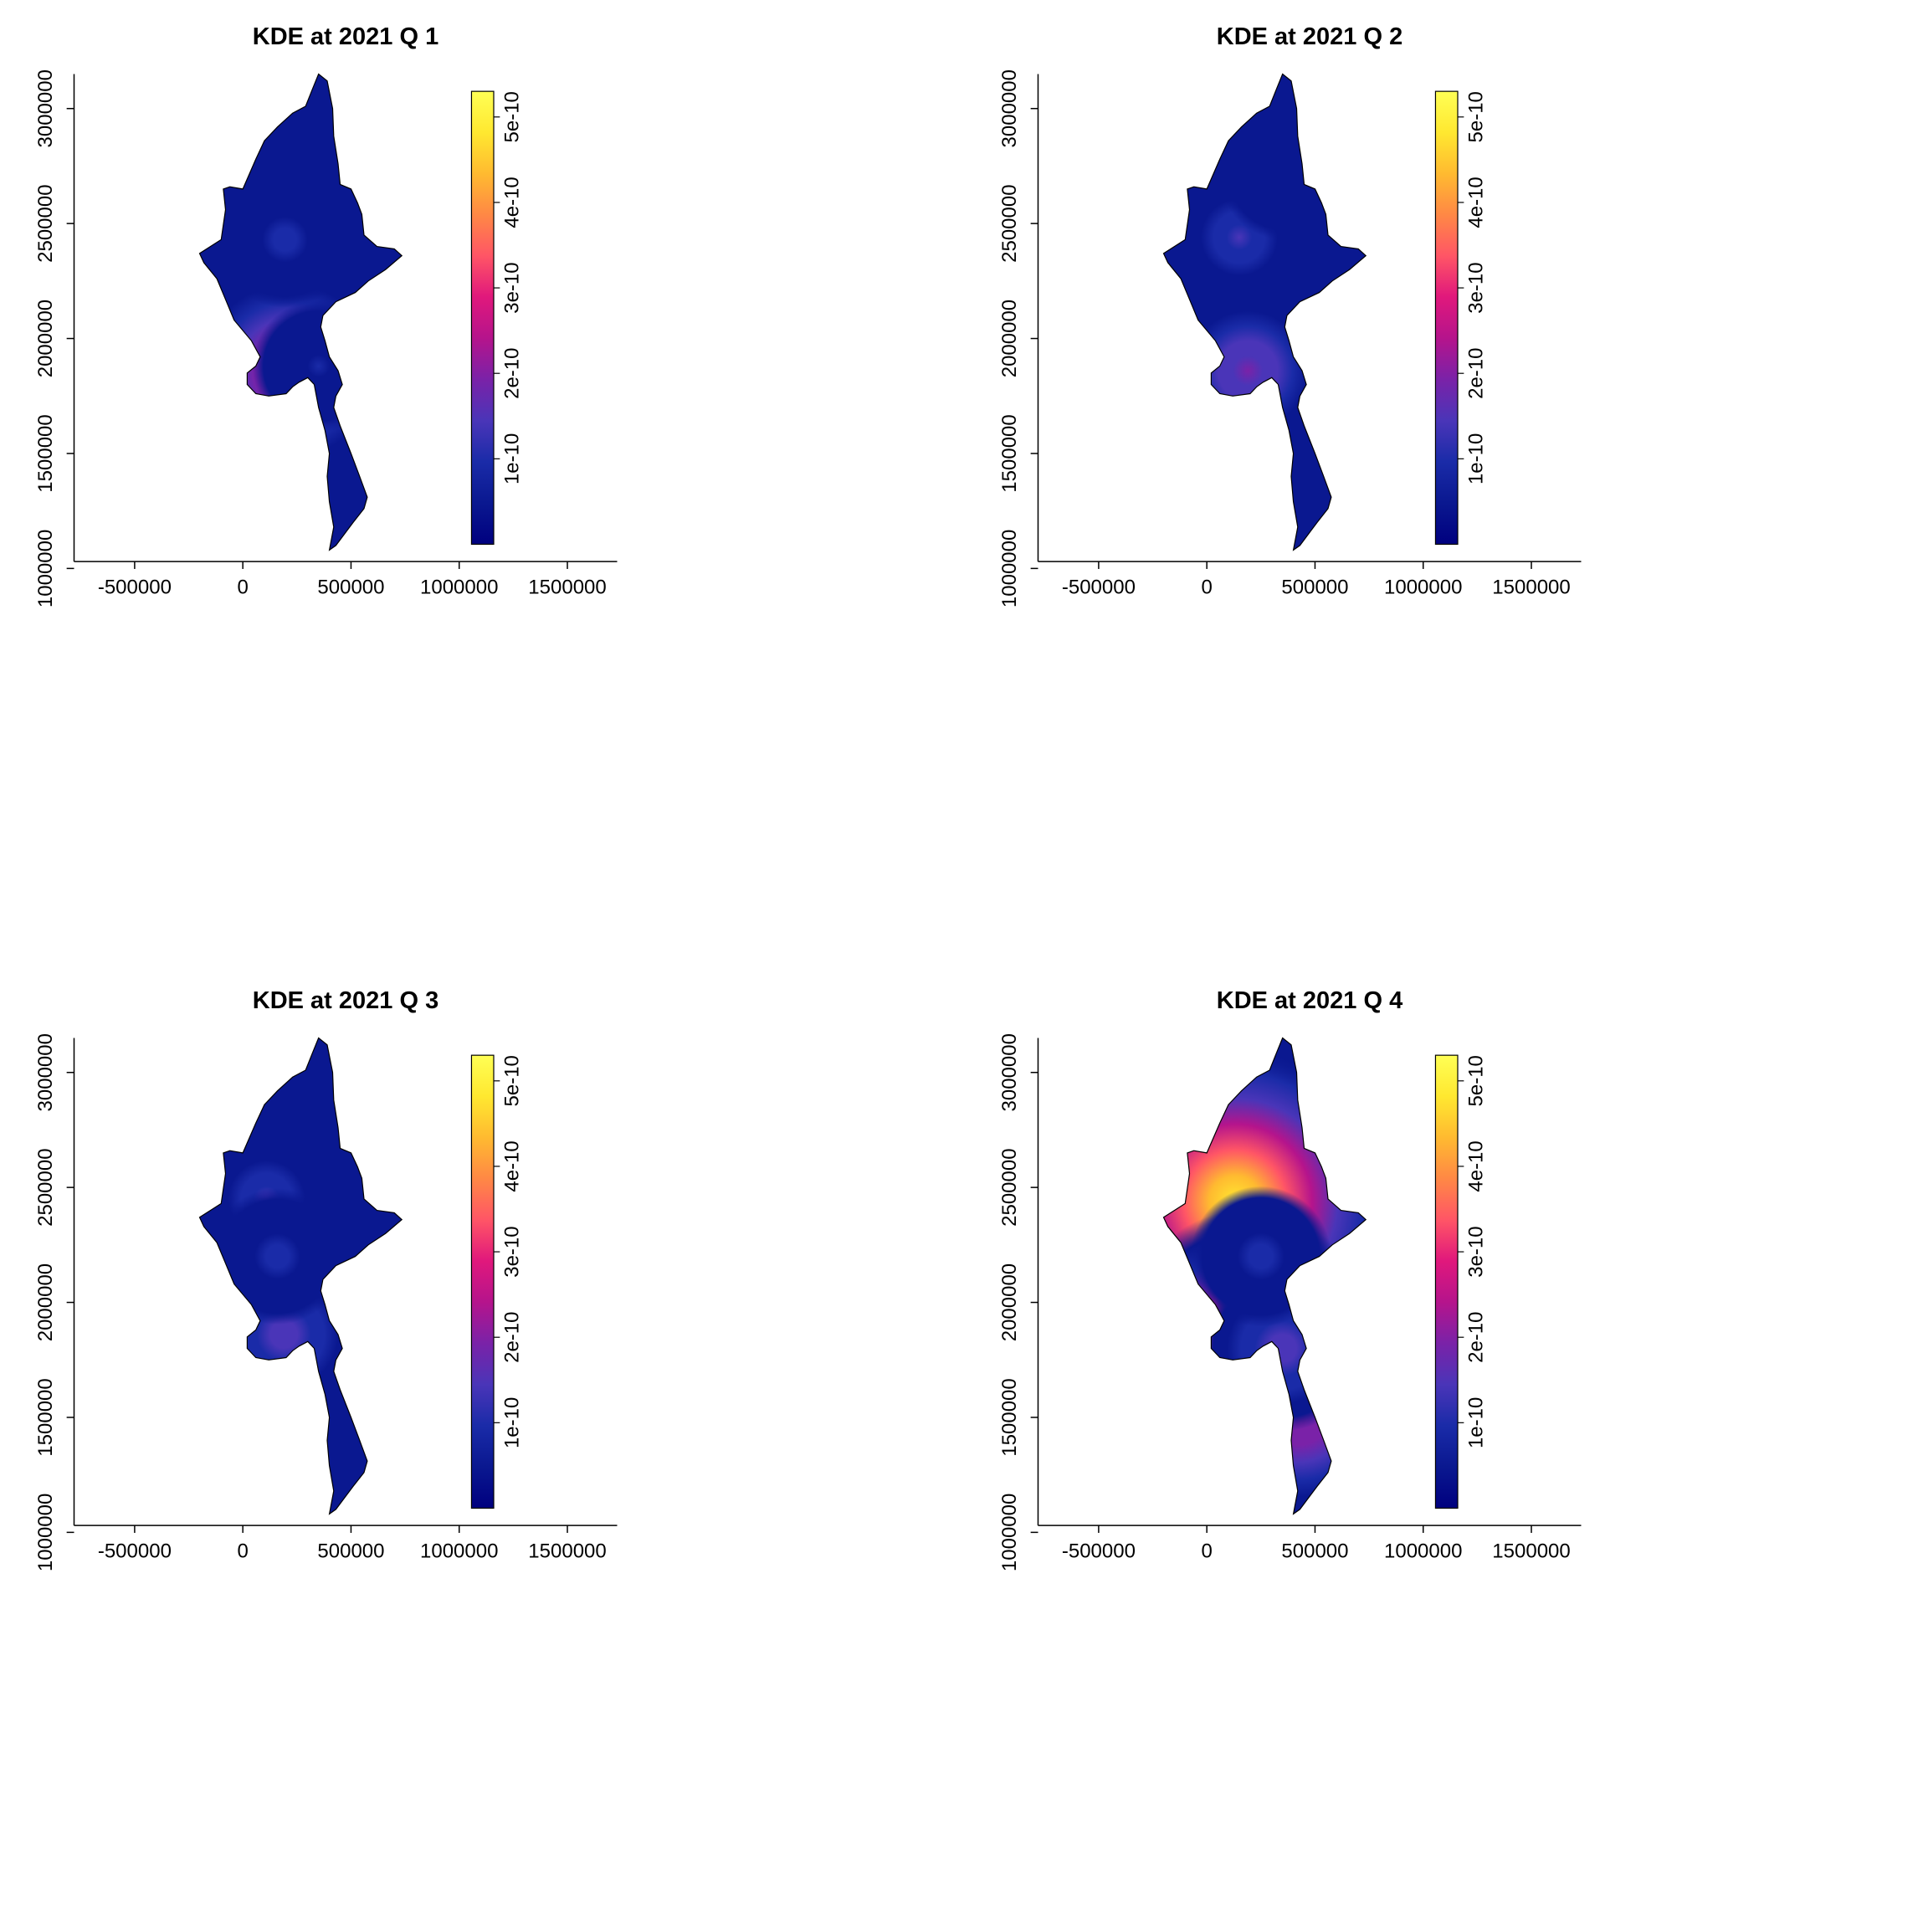 This screenshot has width=1928, height=1932. What do you see at coordinates (345, 1000) in the screenshot?
I see `chart-title: KDE at 2021 Q 3` at bounding box center [345, 1000].